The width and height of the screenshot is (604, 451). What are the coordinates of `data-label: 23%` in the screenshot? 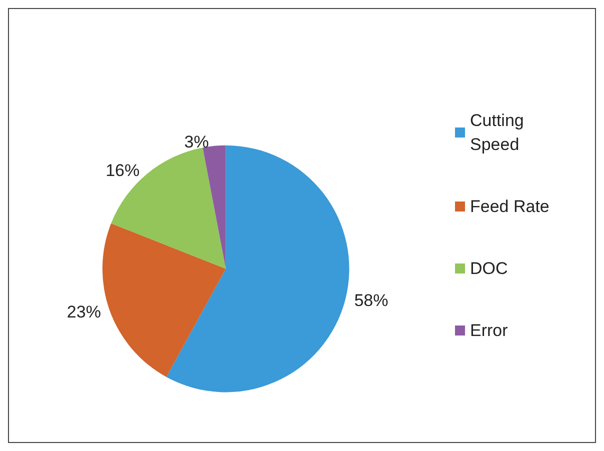 It's located at (83, 312).